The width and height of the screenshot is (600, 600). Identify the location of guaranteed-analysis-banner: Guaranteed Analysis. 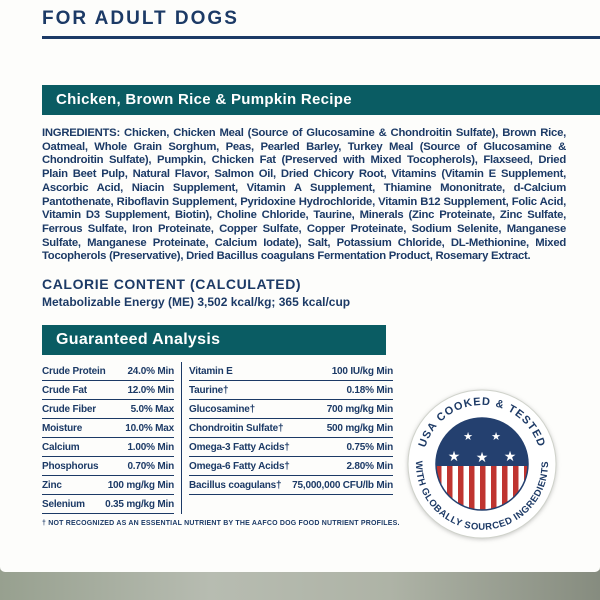
(214, 340).